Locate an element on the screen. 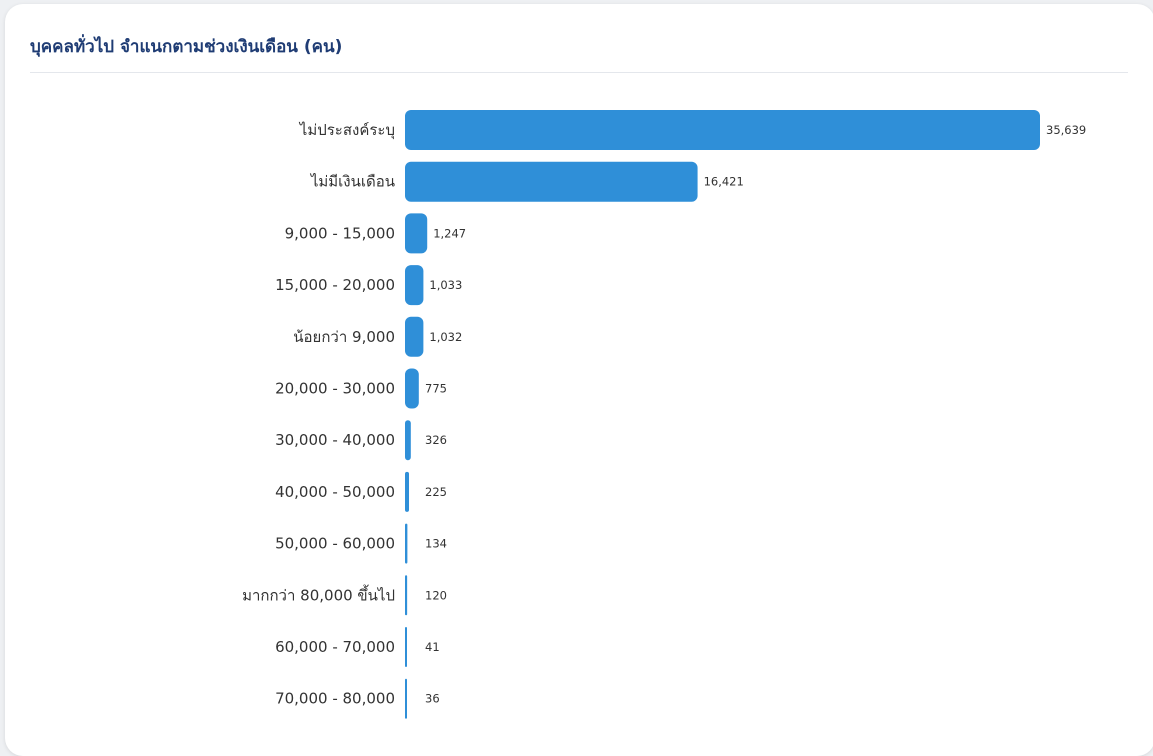 The height and width of the screenshot is (756, 1153). category-label: ไม่ประสงค์ระบุ is located at coordinates (347, 130).